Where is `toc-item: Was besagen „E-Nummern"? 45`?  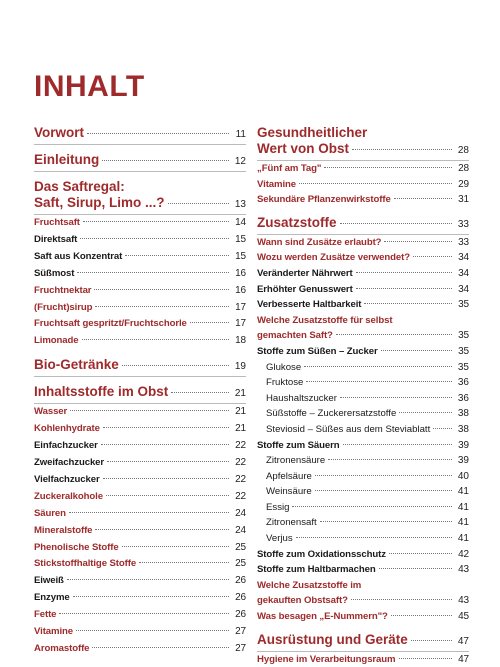 toc-item: Was besagen „E-Nummern"? 45 is located at coordinates (363, 617).